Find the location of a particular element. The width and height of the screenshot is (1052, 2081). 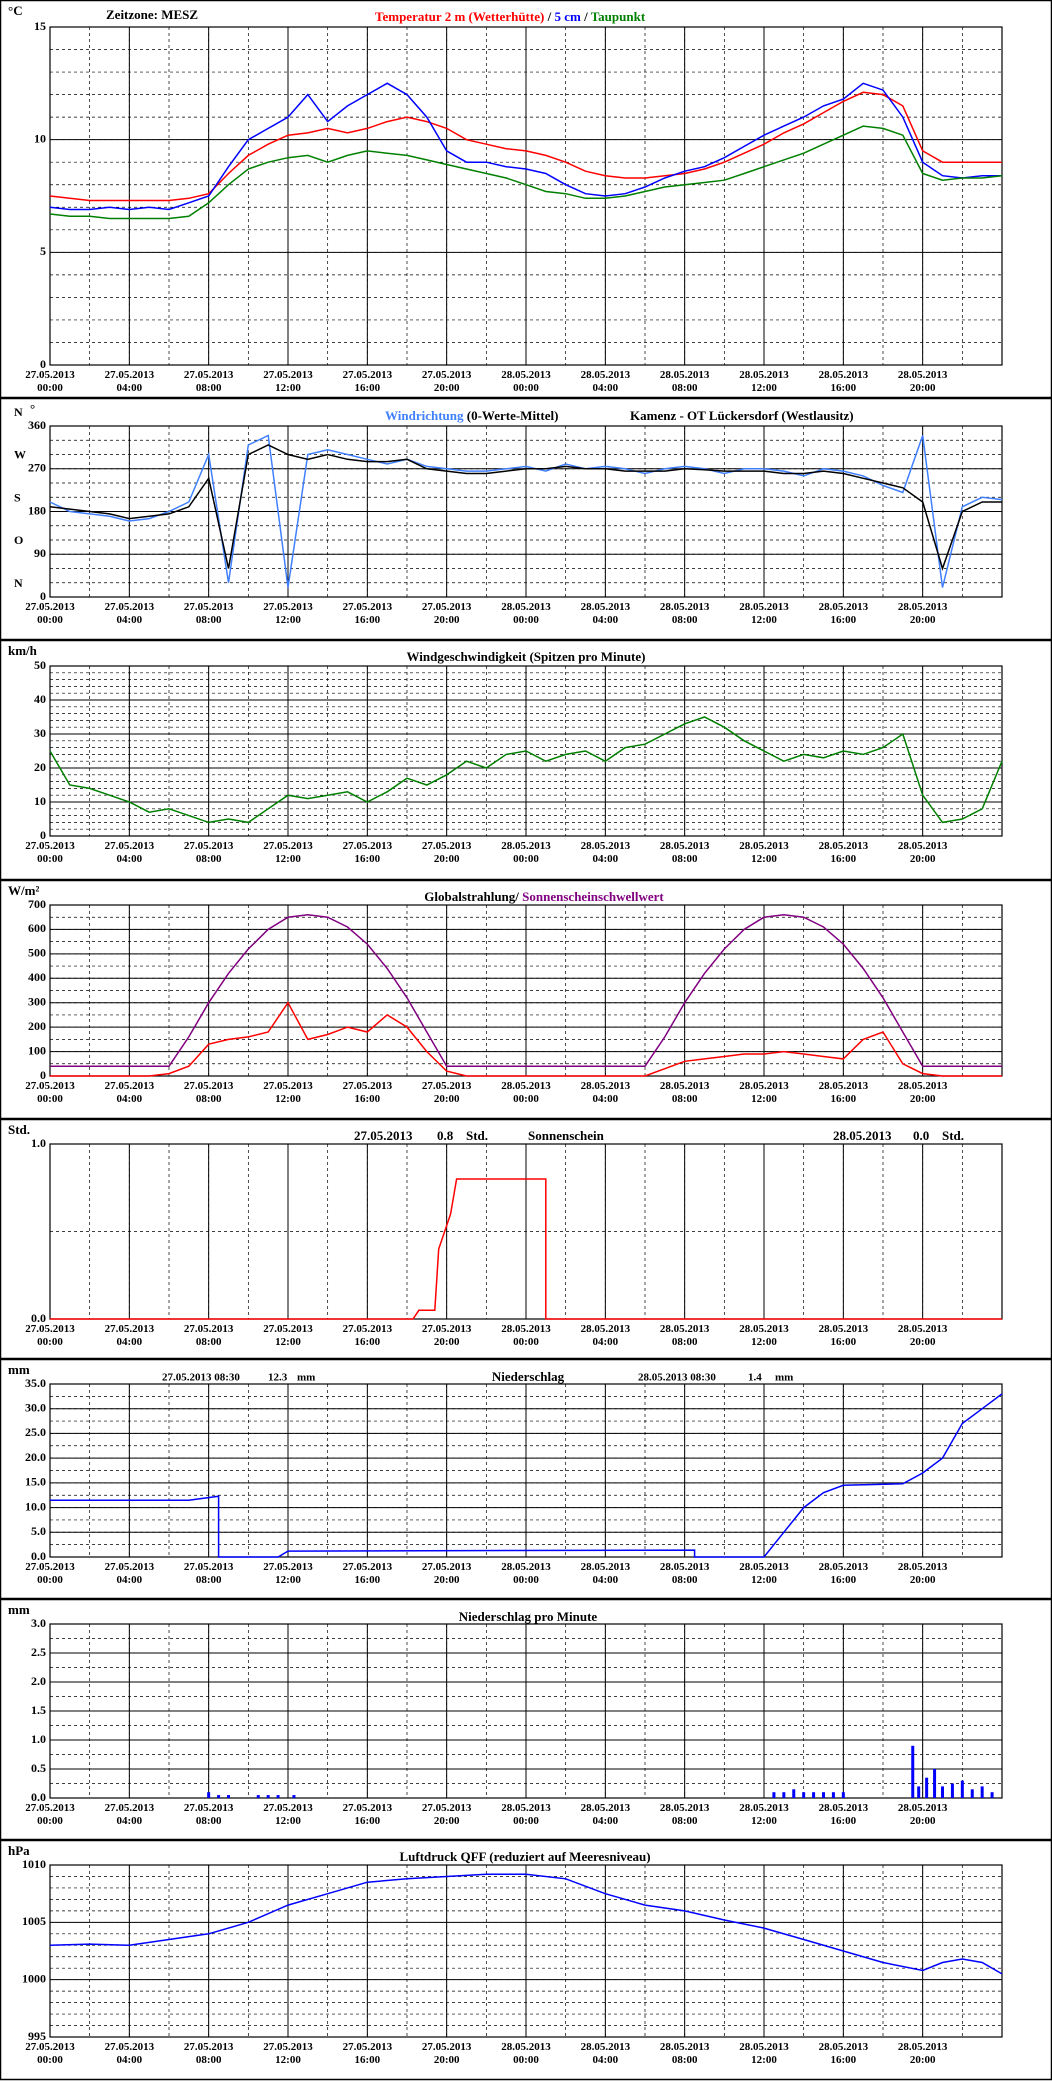

legend-entry: Globalstrahlung is located at coordinates (470, 896).